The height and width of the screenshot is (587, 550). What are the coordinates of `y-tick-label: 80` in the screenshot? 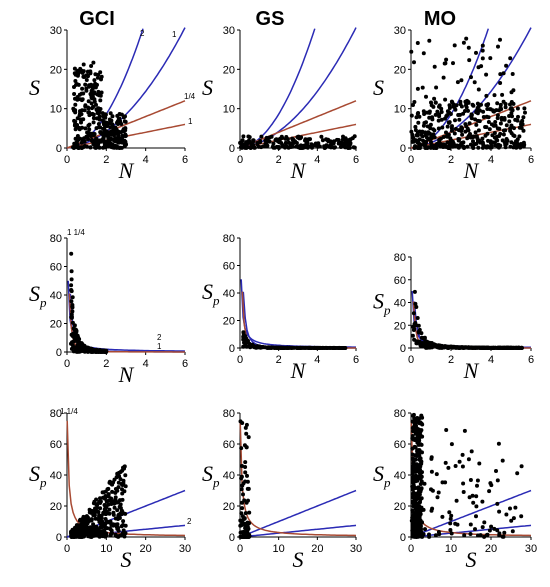 It's located at (400, 414).